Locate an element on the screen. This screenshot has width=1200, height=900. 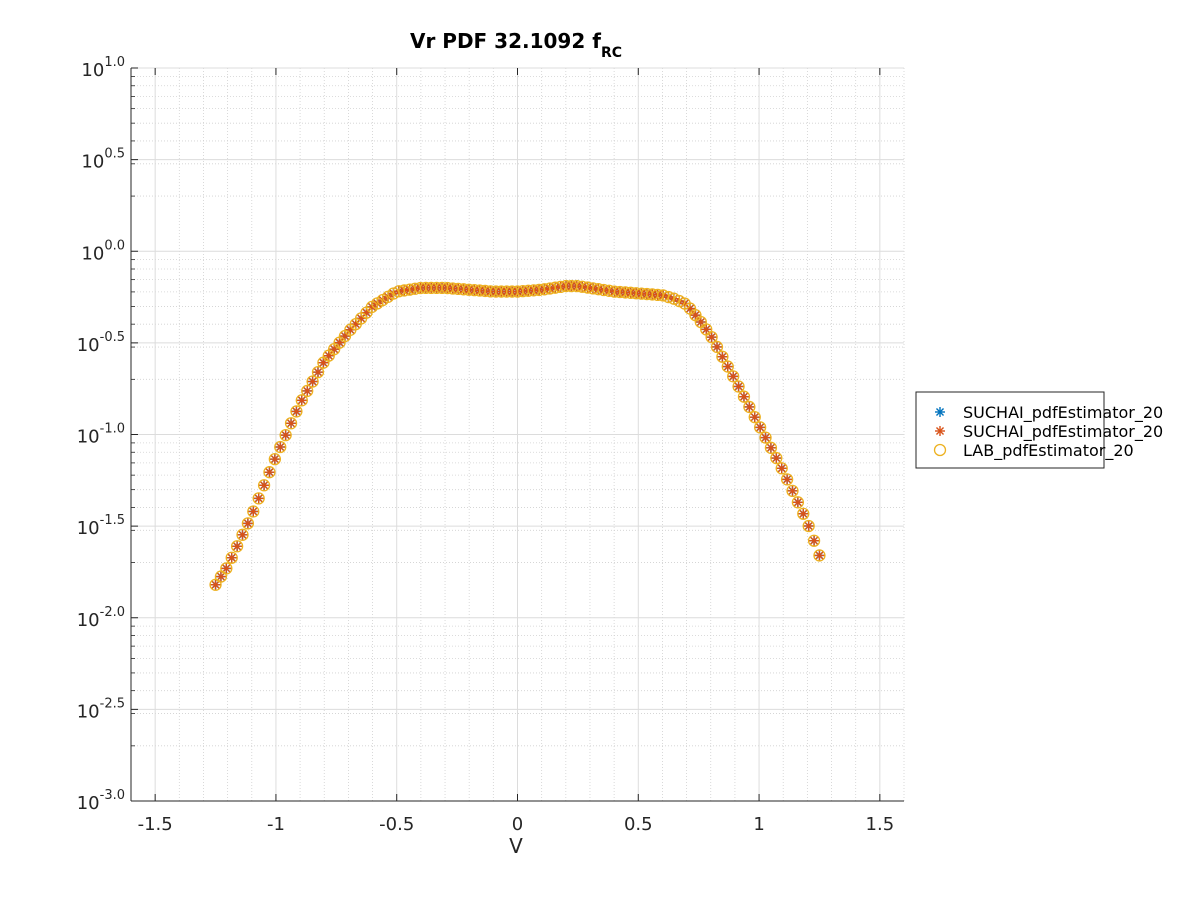
legend-item: LAB_pdfEstimator_20 is located at coordinates (1033, 451).